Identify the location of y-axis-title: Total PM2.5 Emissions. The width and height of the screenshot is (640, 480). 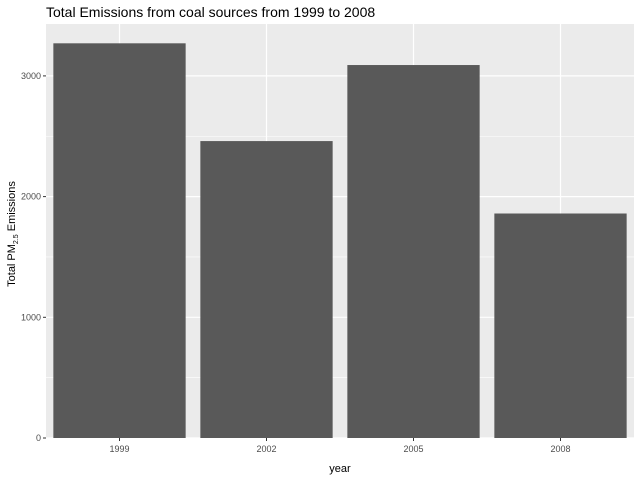
(13, 234).